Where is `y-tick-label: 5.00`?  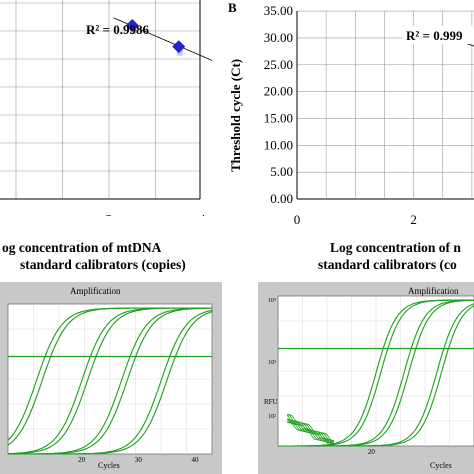 y-tick-label: 5.00 is located at coordinates (281, 171).